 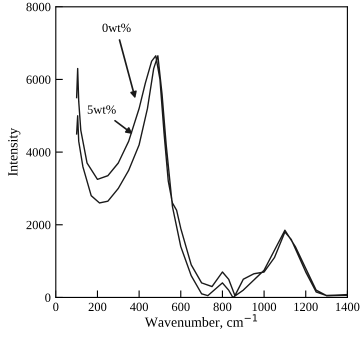 What do you see at coordinates (38, 79) in the screenshot?
I see `y-tick-label: 6000` at bounding box center [38, 79].